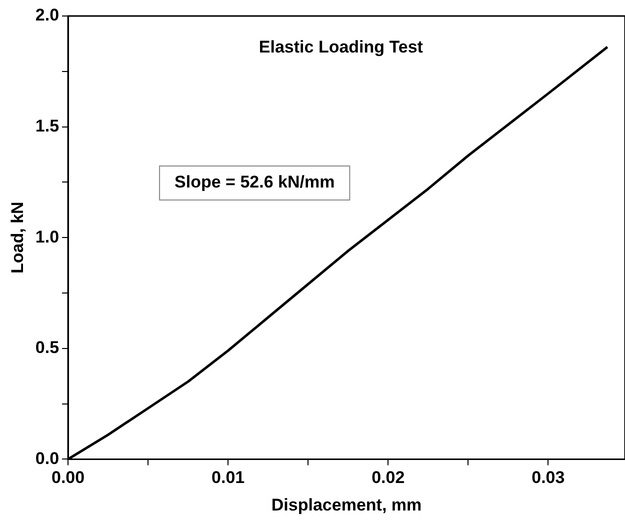 This screenshot has width=625, height=524. I want to click on y-axis-title: Load, kN, so click(17, 238).